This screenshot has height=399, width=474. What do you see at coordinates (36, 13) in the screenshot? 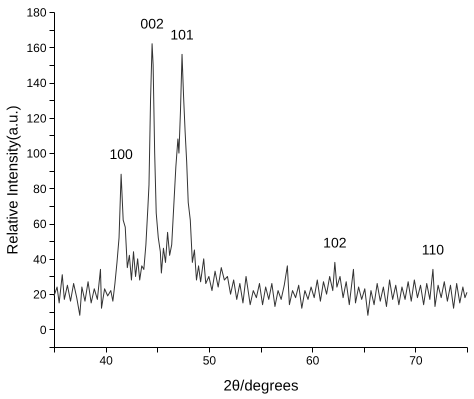
I see `y-tick-label: 180` at bounding box center [36, 13].